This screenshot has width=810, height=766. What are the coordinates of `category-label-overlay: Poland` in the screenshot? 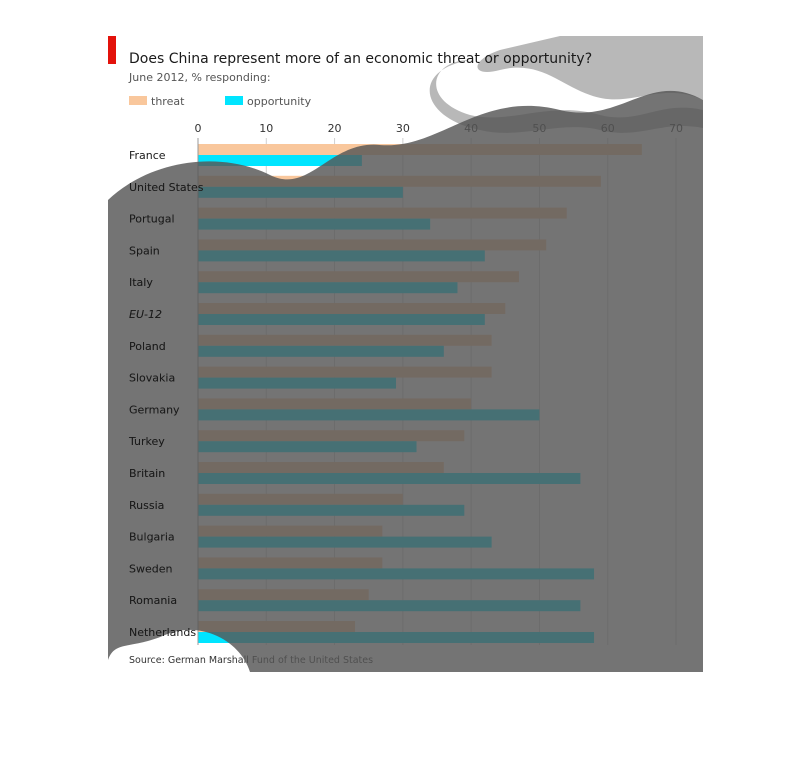 It's located at (147, 346).